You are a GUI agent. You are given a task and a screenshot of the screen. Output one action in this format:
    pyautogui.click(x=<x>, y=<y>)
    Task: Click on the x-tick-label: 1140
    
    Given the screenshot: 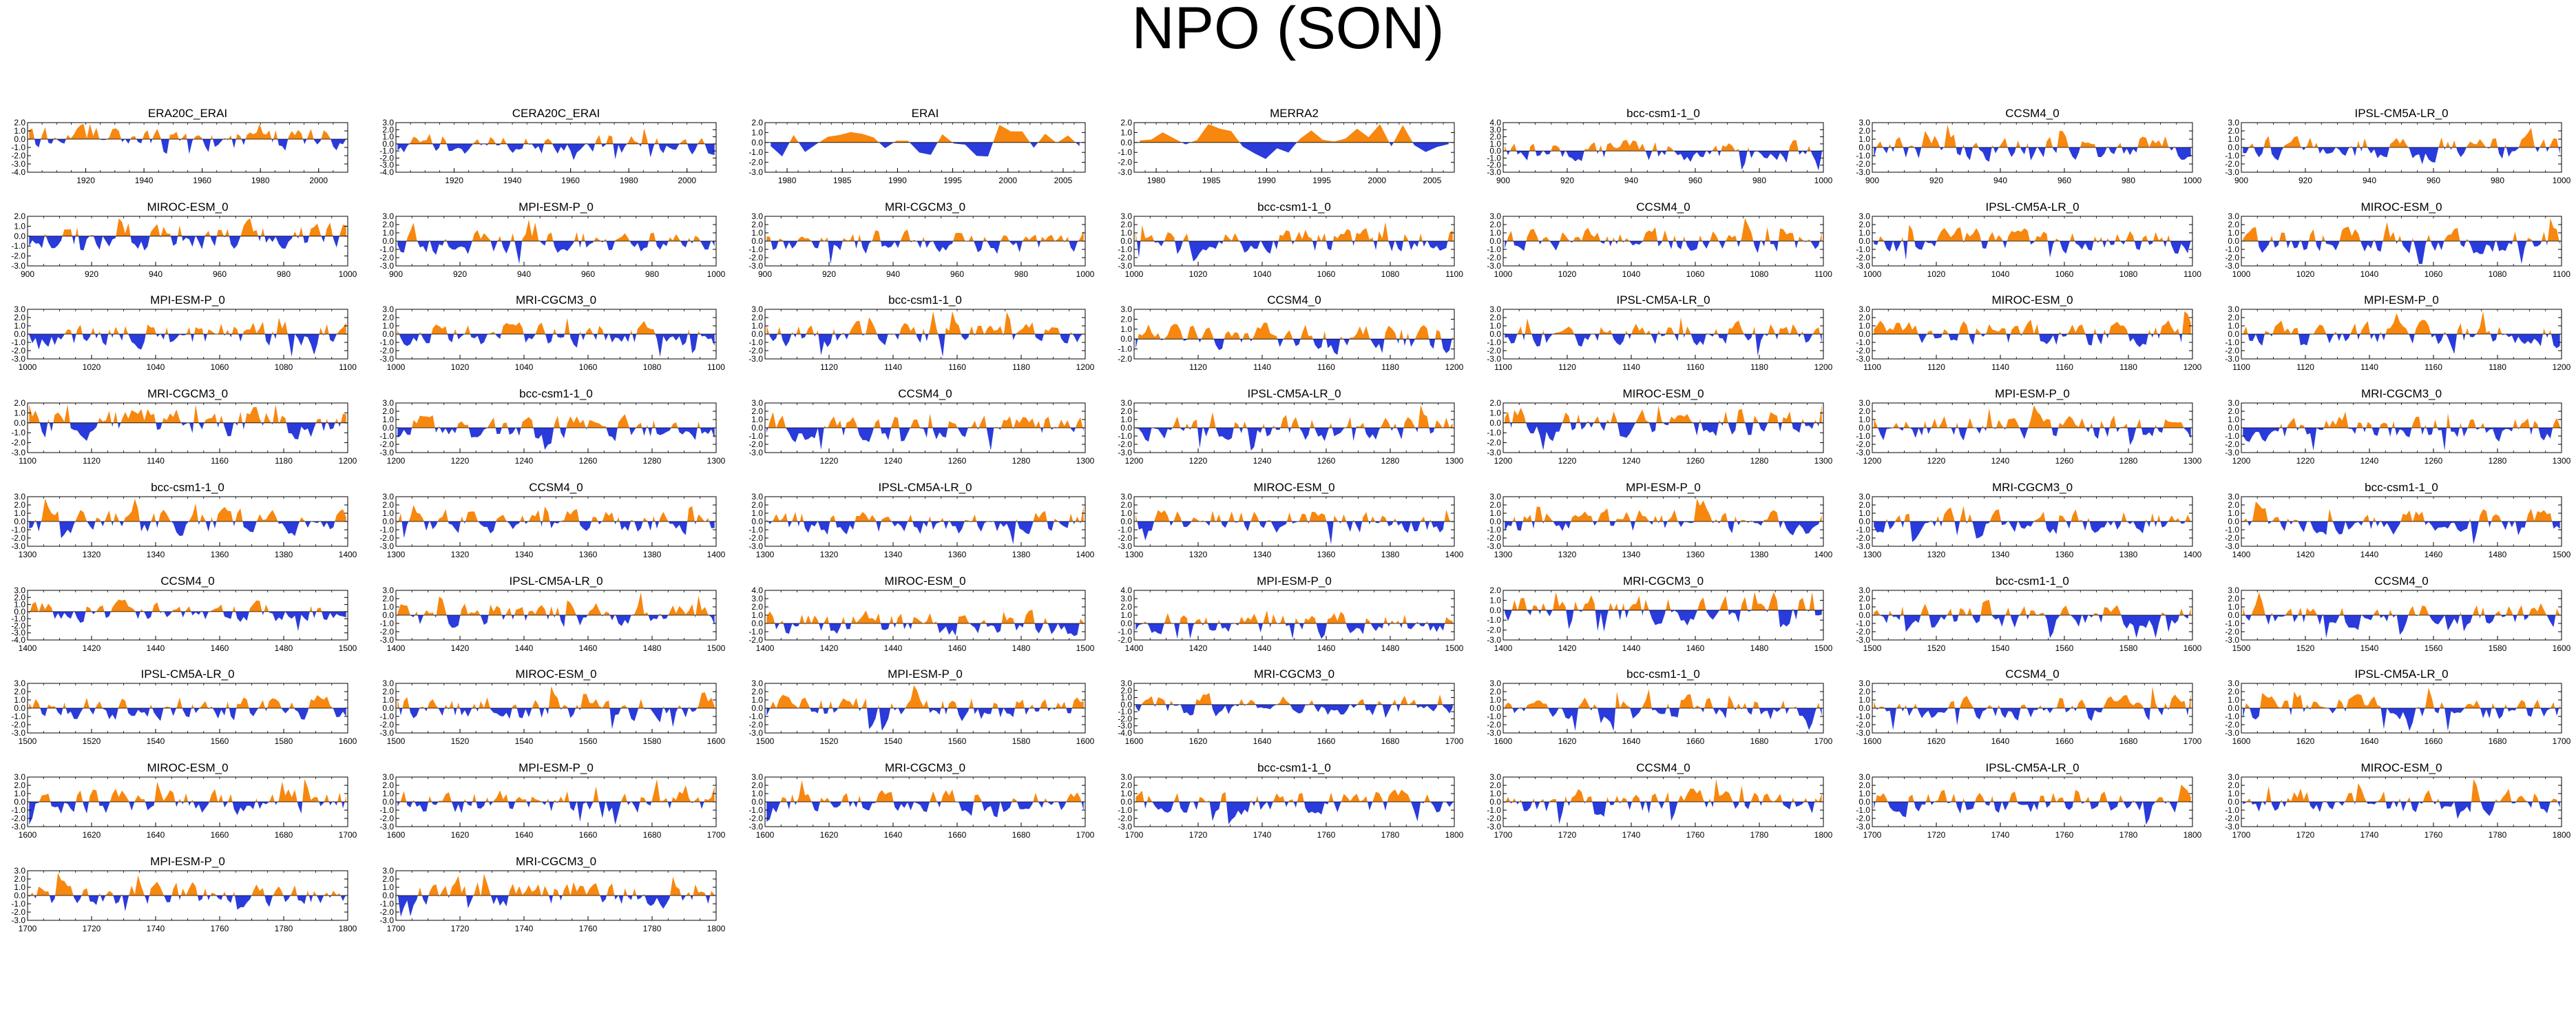 What is the action you would take?
    pyautogui.click(x=1262, y=367)
    